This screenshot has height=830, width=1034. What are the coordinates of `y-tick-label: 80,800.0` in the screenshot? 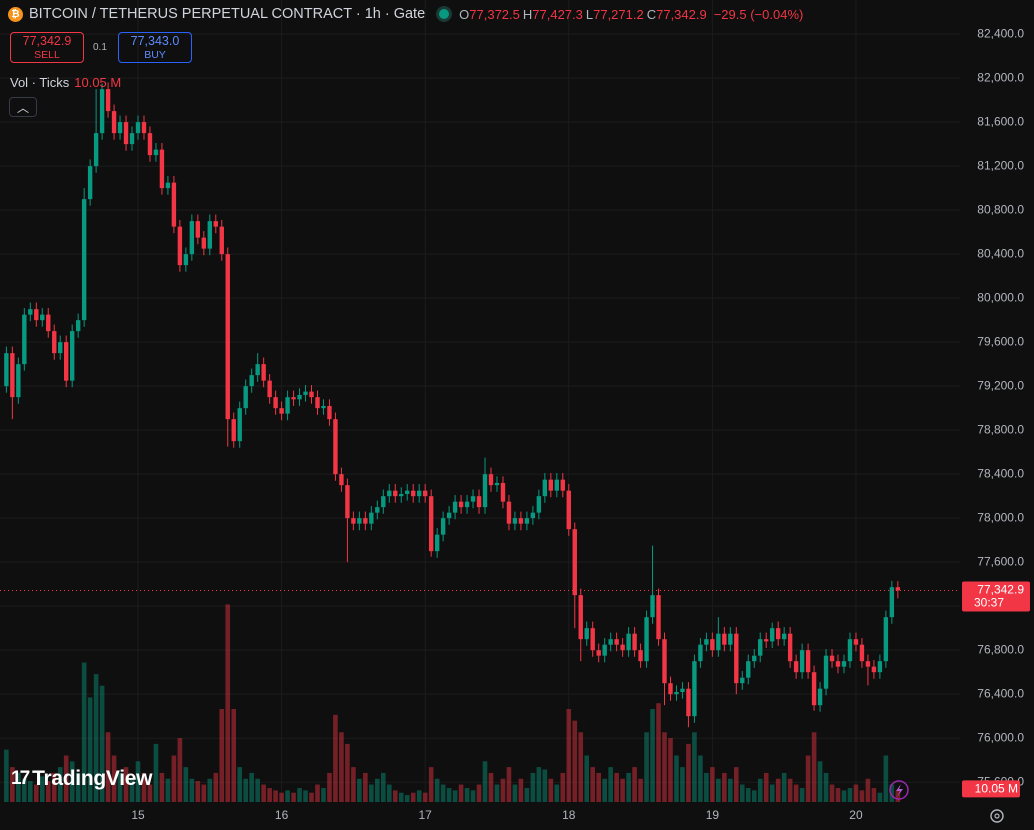 It's located at (1000, 209).